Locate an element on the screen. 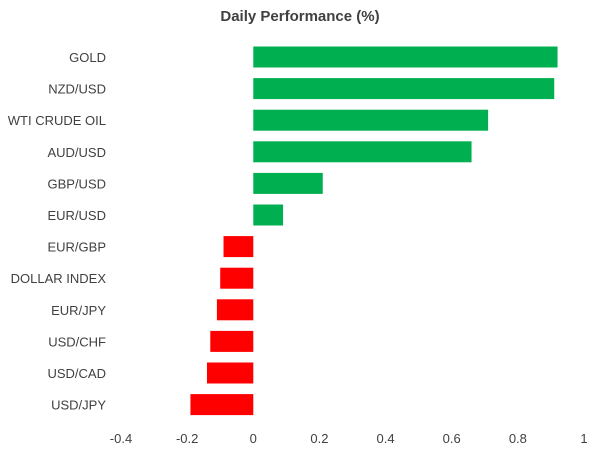 Image resolution: width=600 pixels, height=453 pixels. bar-usd-chf is located at coordinates (232, 341).